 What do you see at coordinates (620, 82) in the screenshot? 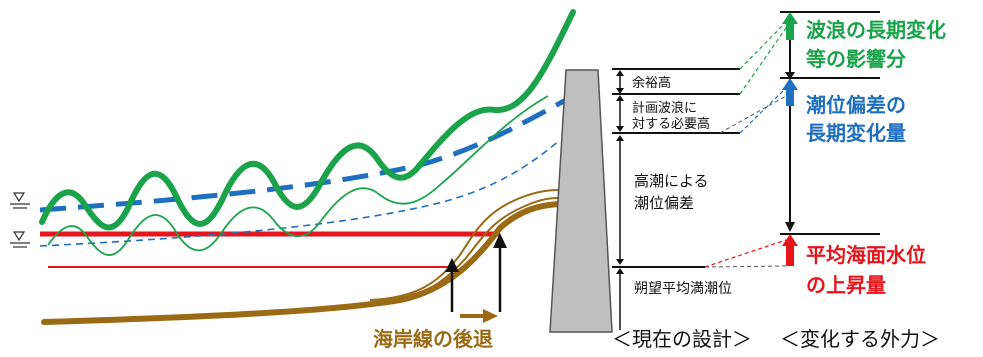
I see `dimension-arrow-margin` at bounding box center [620, 82].